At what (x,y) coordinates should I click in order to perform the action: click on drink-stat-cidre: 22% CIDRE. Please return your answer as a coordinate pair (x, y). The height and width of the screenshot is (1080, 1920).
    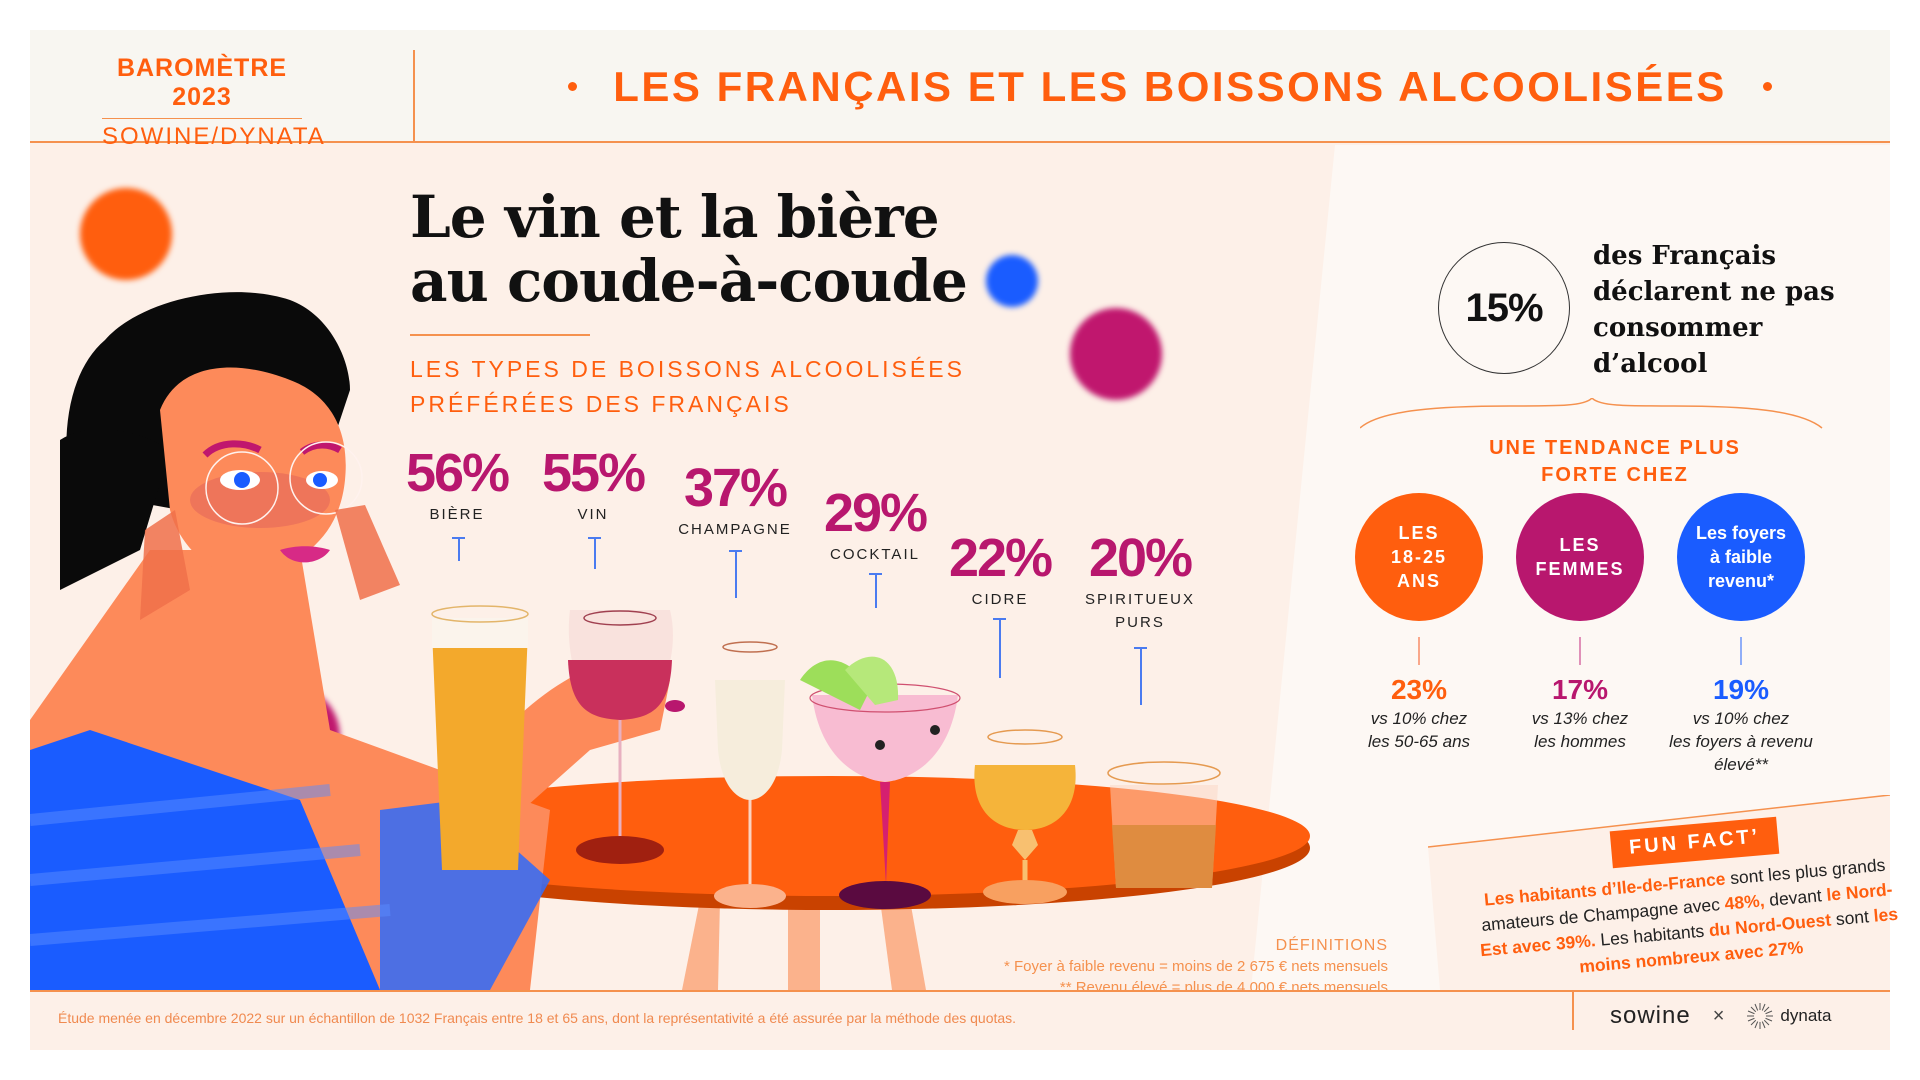
    Looking at the image, I should click on (1000, 570).